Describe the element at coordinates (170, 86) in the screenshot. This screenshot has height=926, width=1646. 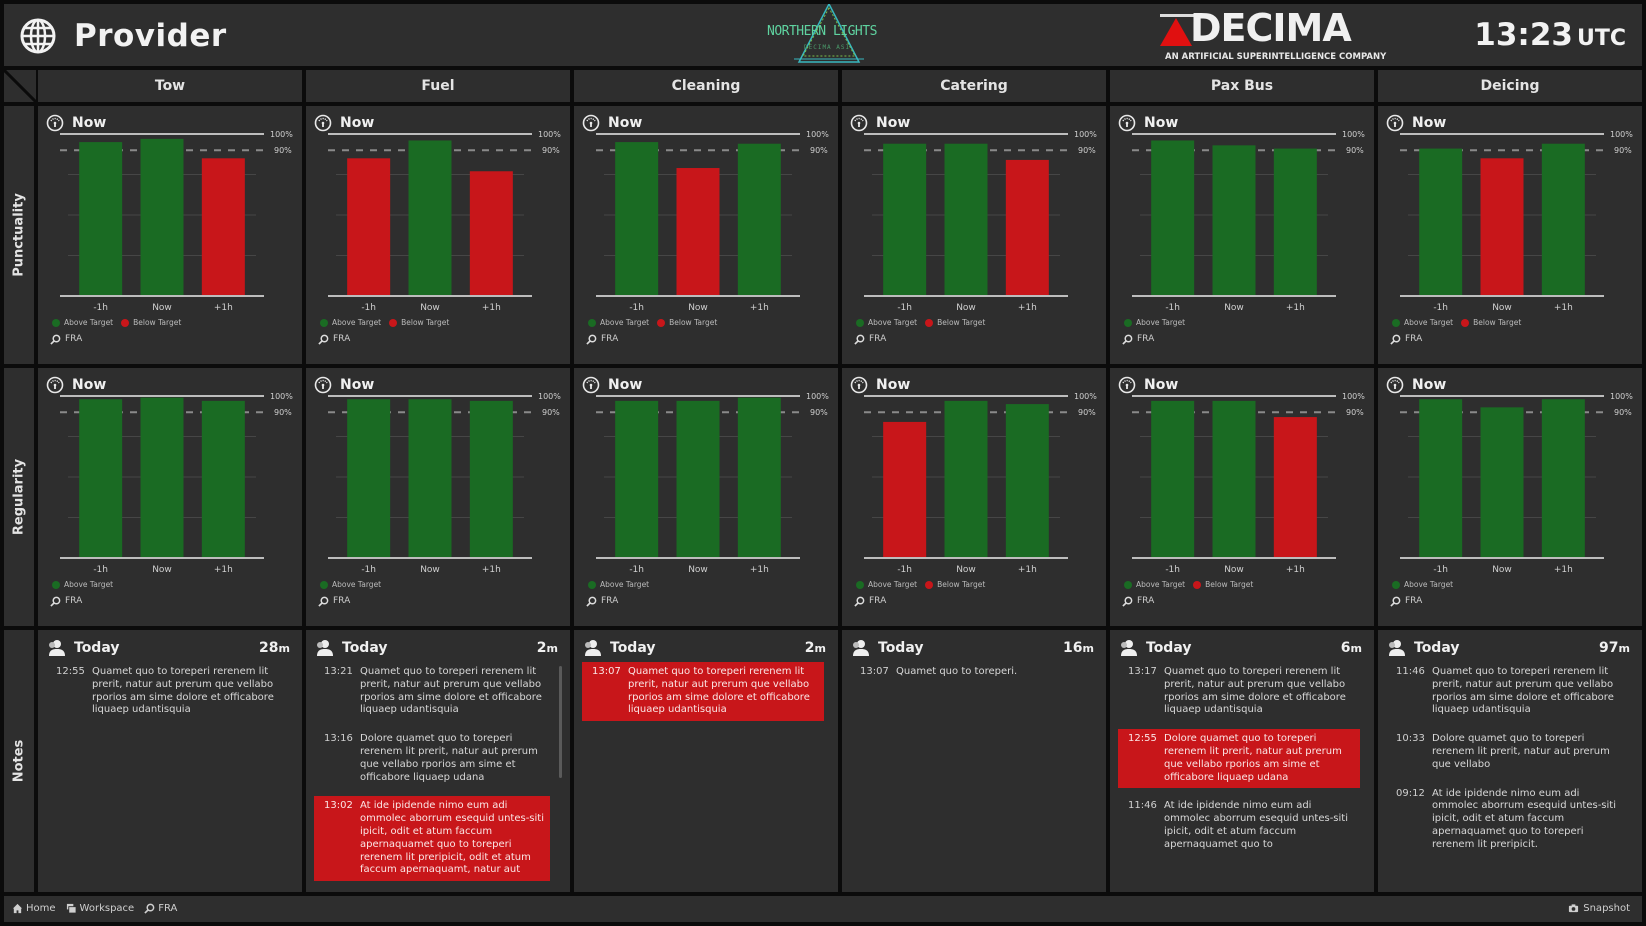
I see `column-header-tow: Tow` at that location.